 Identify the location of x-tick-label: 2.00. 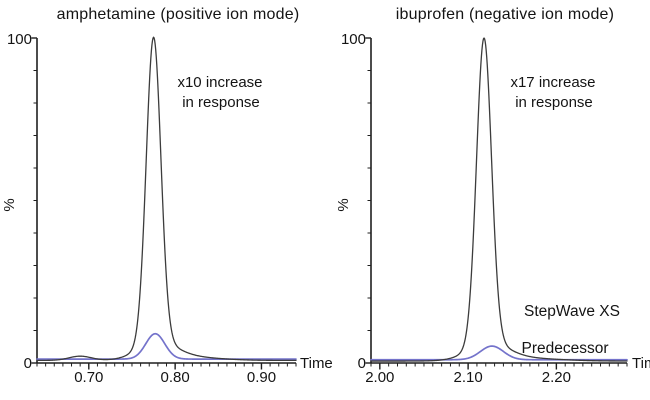
(379, 377).